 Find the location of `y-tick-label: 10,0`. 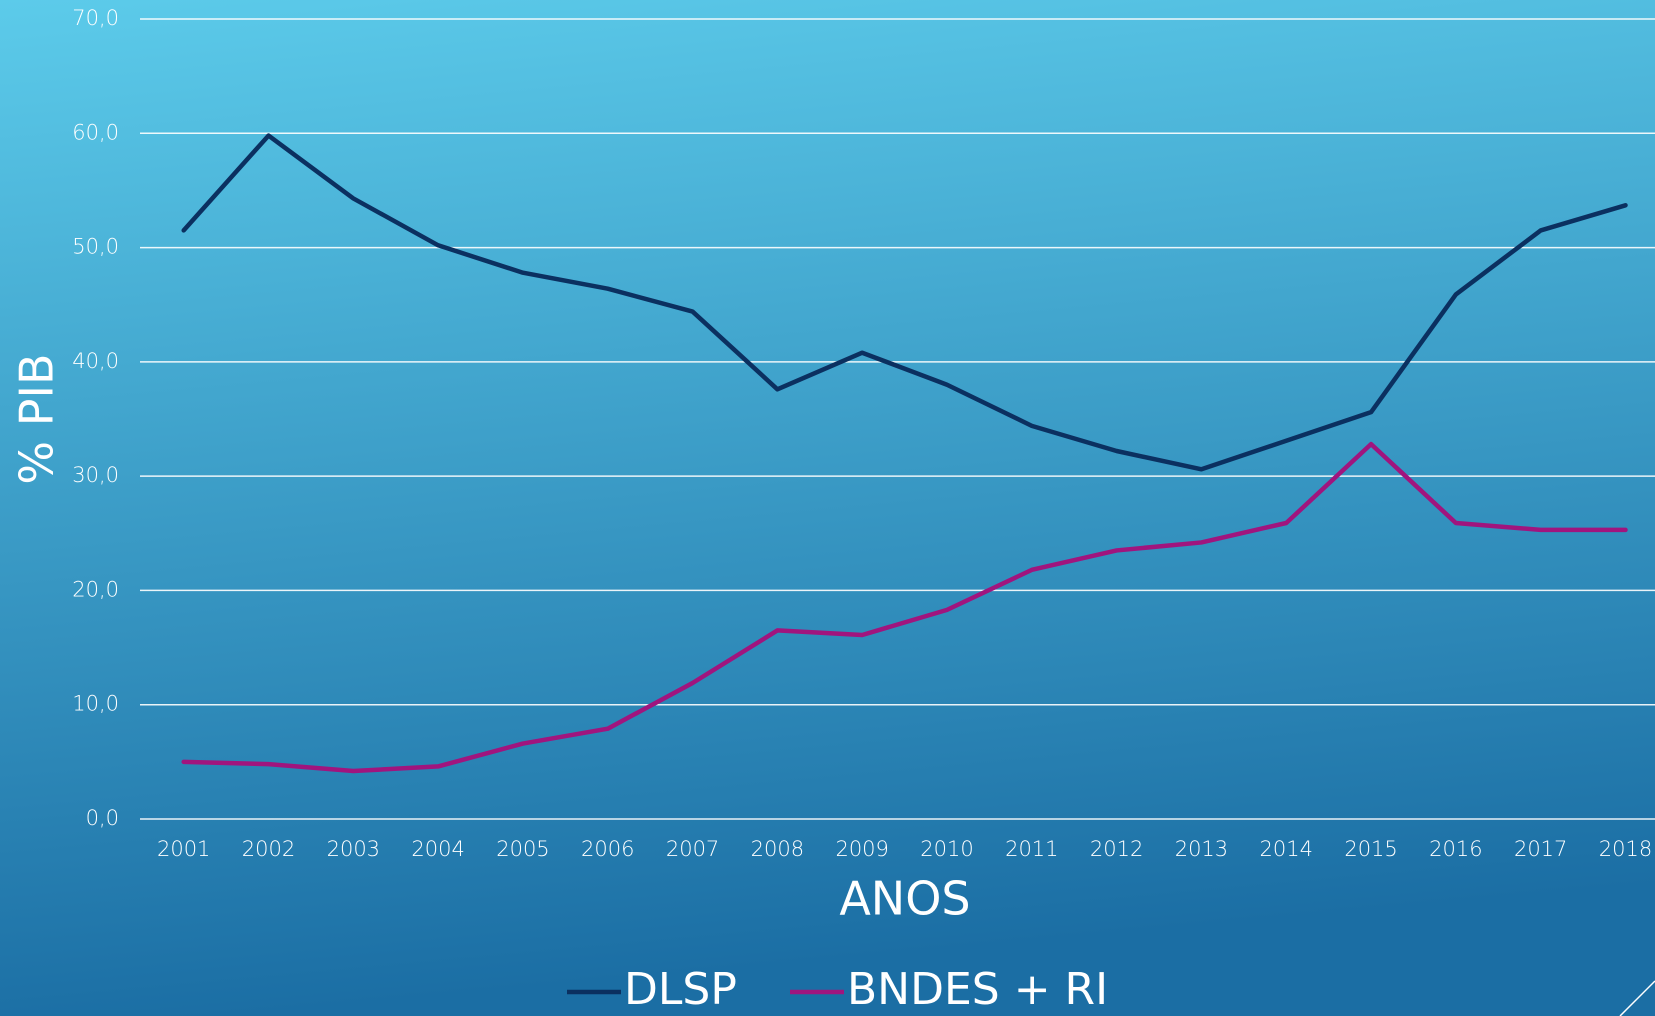

y-tick-label: 10,0 is located at coordinates (95, 704).